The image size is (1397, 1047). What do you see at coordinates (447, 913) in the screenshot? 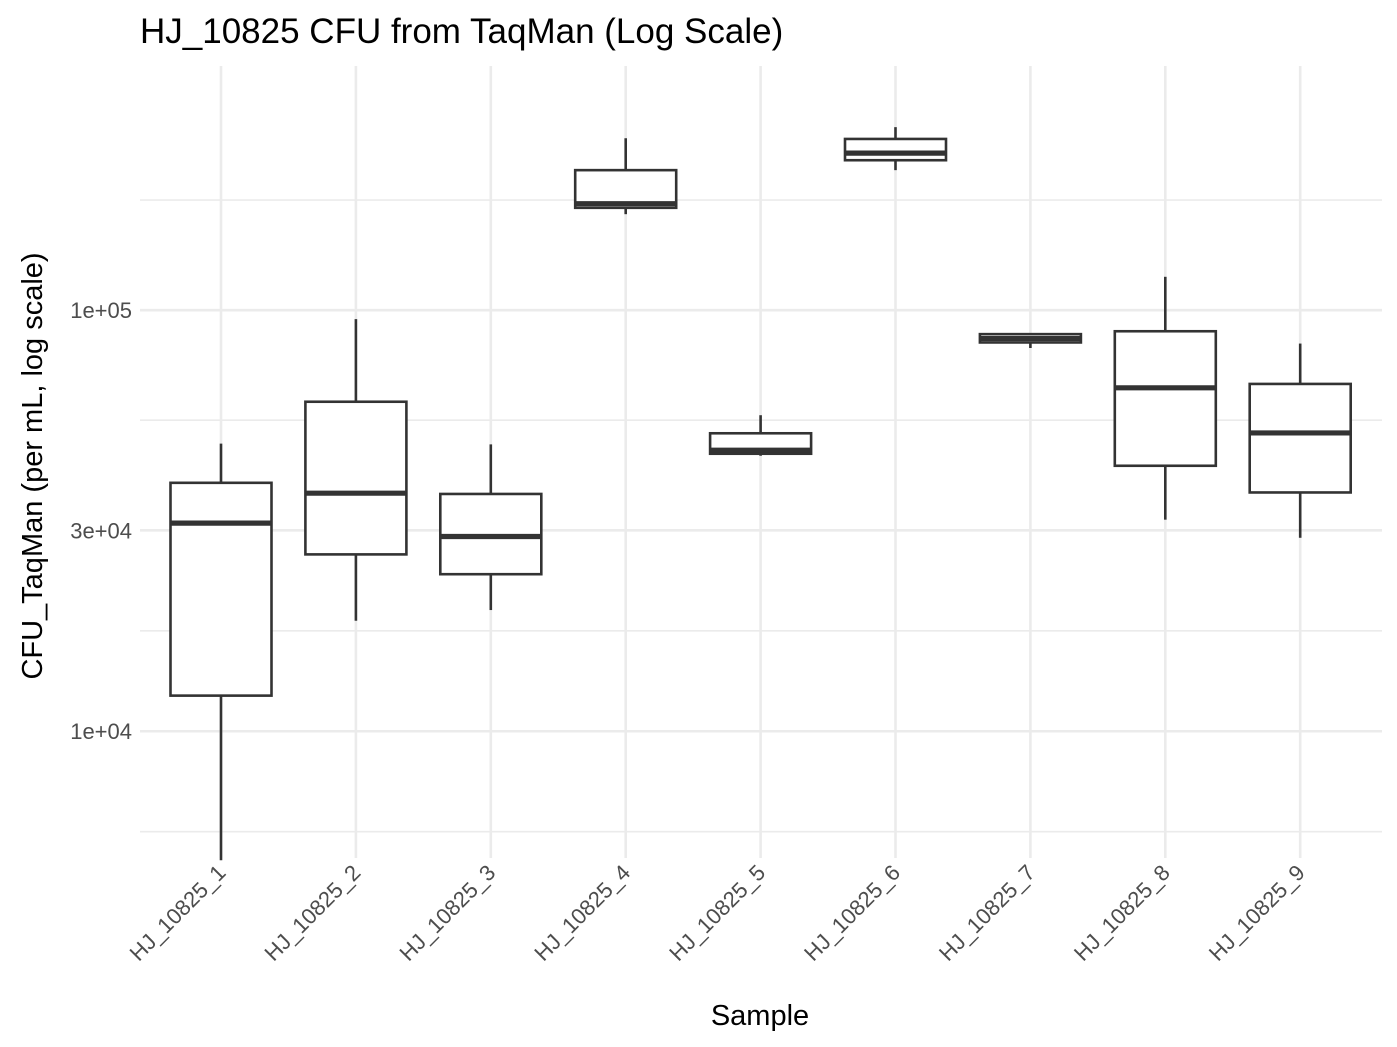
I see `x-tick-label: HJ_10825_3` at bounding box center [447, 913].